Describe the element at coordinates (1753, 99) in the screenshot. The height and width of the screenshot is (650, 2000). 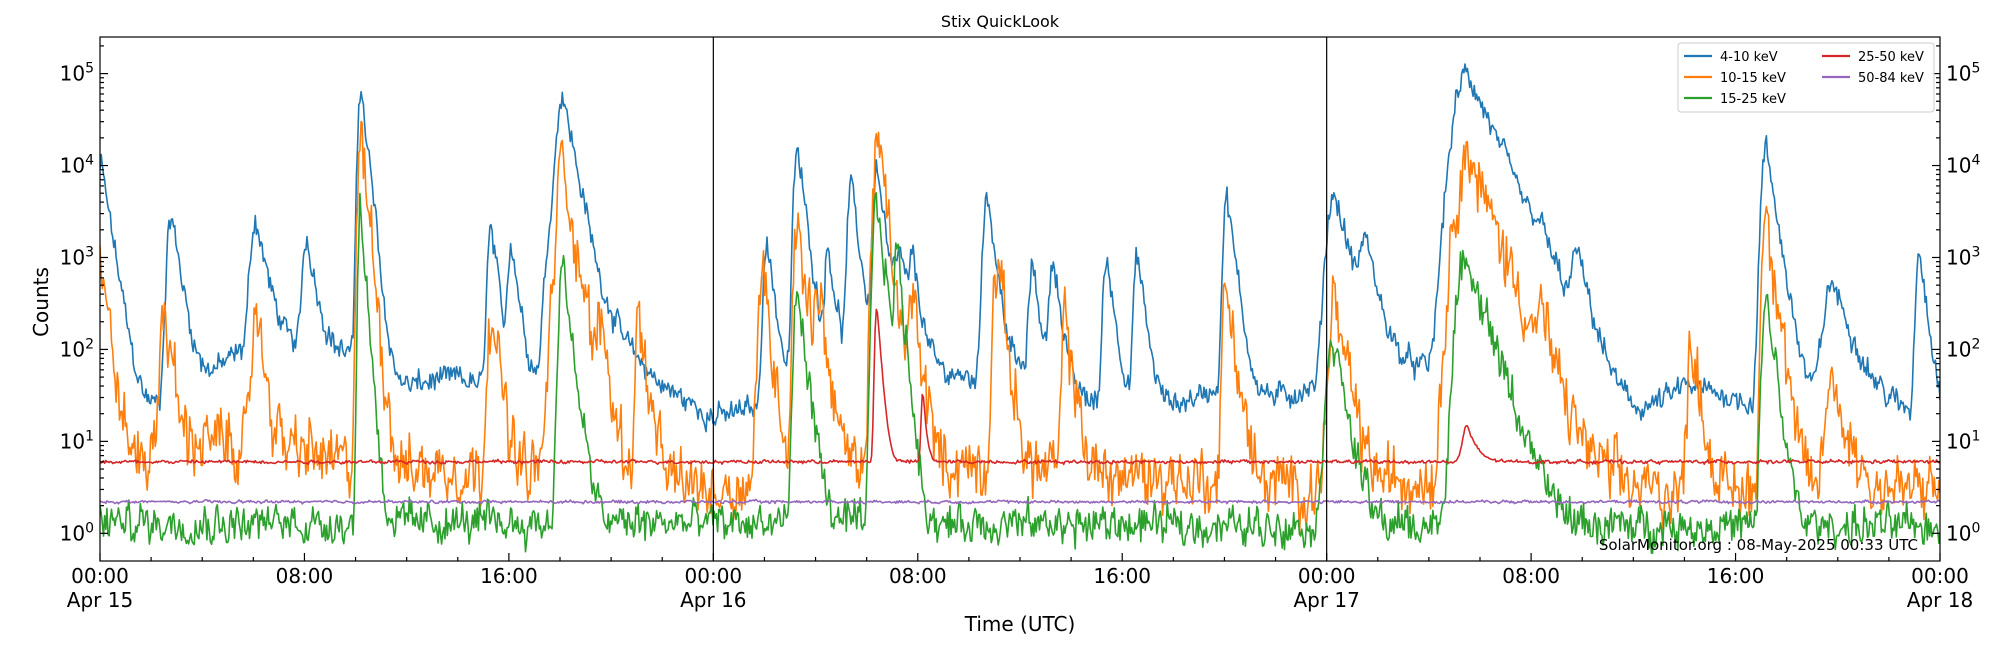
I see `legend-label: 15-25 keV` at that location.